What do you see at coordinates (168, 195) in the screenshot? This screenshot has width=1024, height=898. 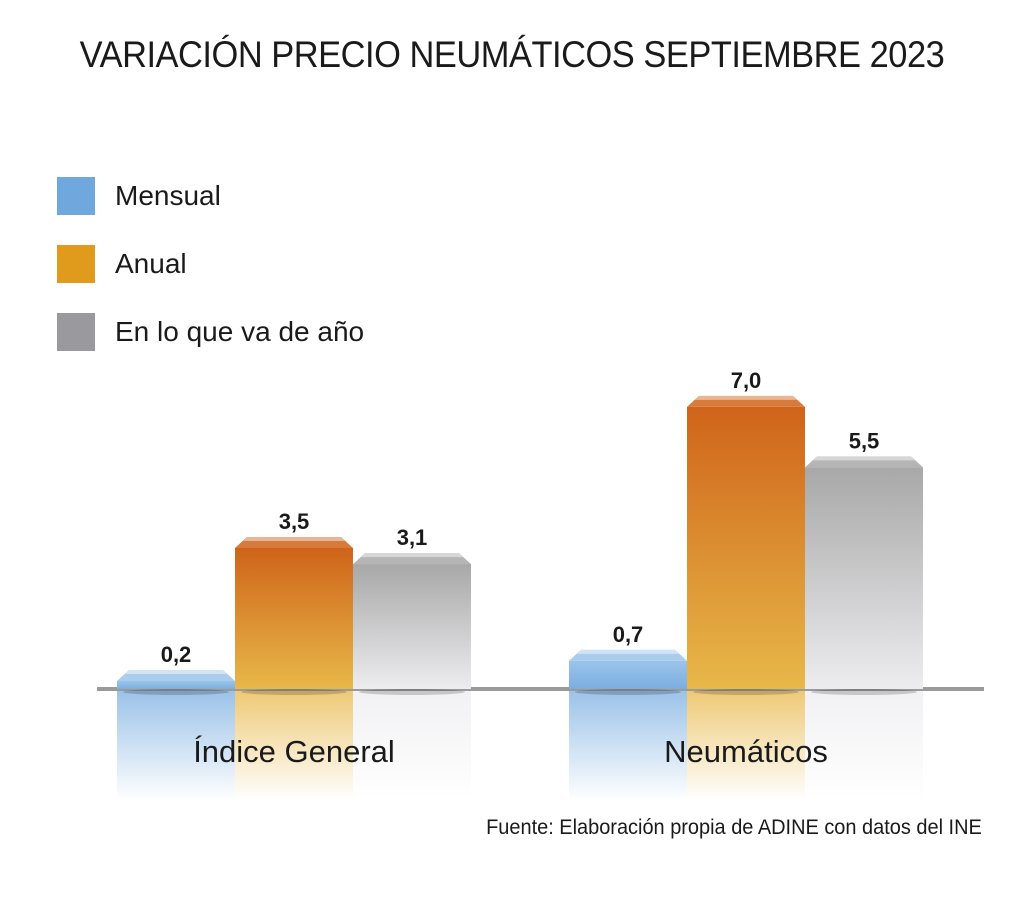 I see `legend-label: Mensual` at bounding box center [168, 195].